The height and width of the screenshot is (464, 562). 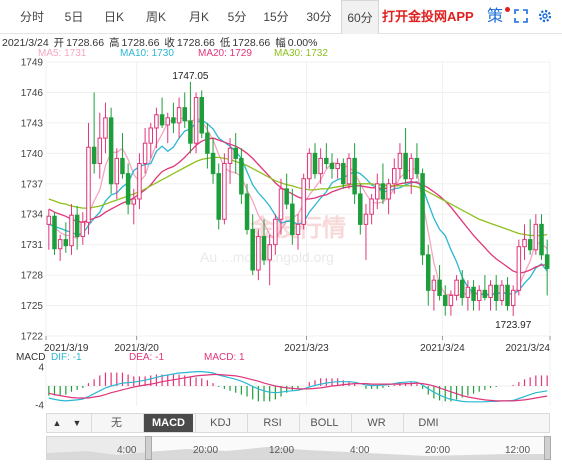 What do you see at coordinates (62, 53) in the screenshot?
I see `ma5-legend: MA5: 1731` at bounding box center [62, 53].